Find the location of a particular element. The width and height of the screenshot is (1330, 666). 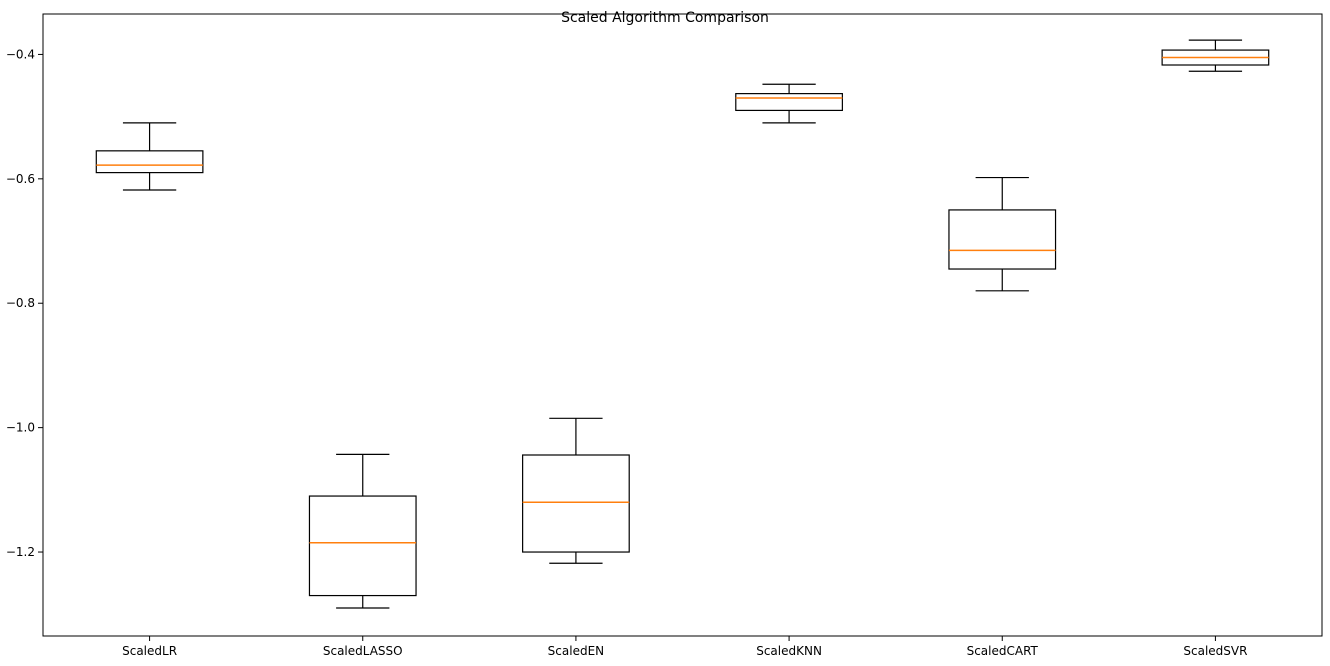

y-axis: −0.4 −0.6 −0.8 −1.0 −1.2 is located at coordinates (24, 303).